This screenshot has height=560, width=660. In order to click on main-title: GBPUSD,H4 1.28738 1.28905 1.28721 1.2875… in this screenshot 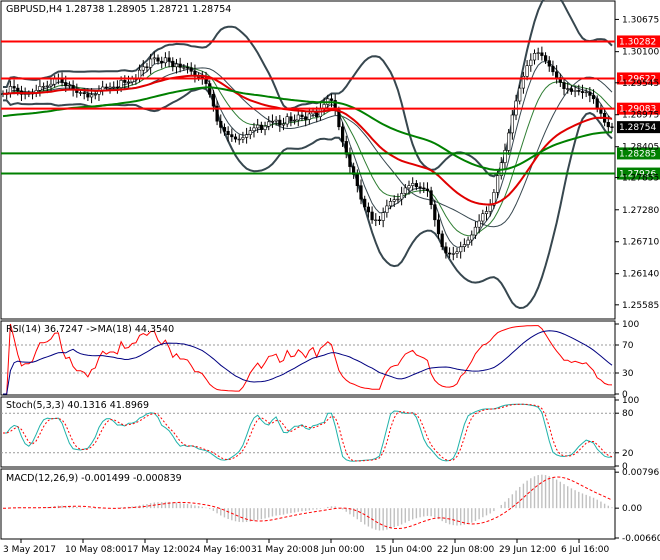, I will do `click(118, 9)`.